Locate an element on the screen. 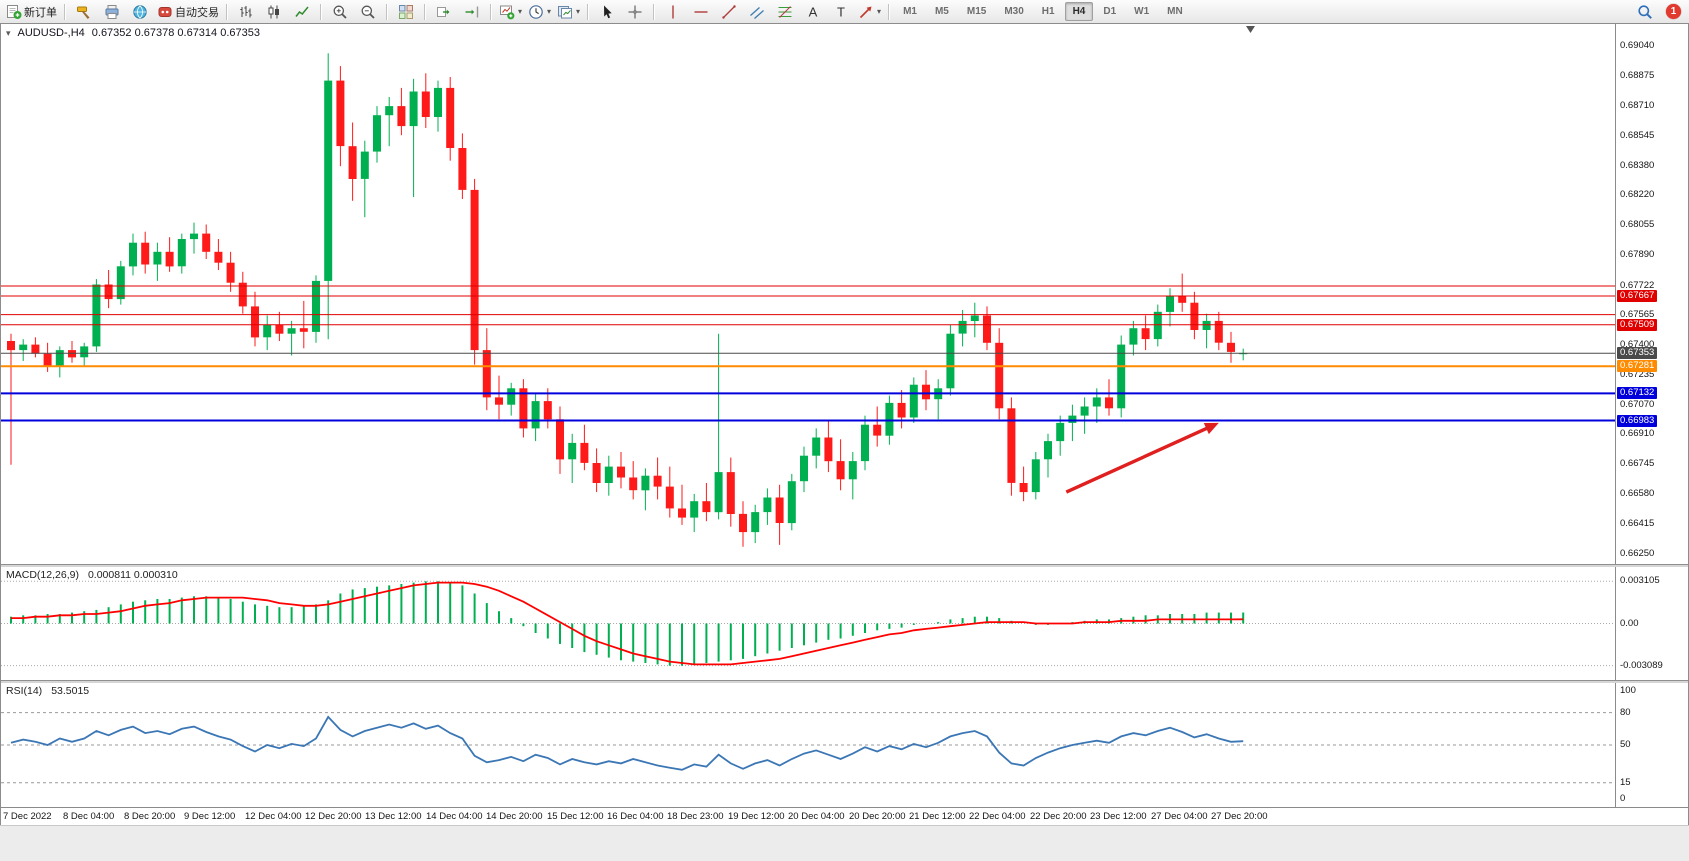 The height and width of the screenshot is (861, 1689). svg-text: T is located at coordinates (841, 11).